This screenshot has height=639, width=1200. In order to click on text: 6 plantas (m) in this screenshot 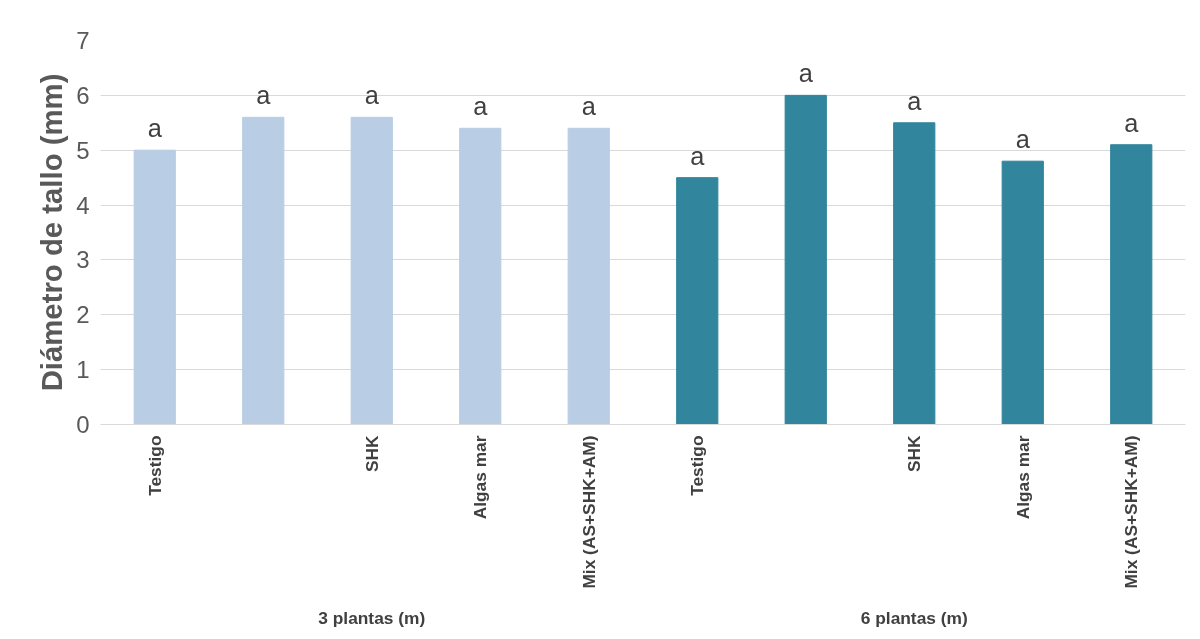, I will do `click(914, 617)`.